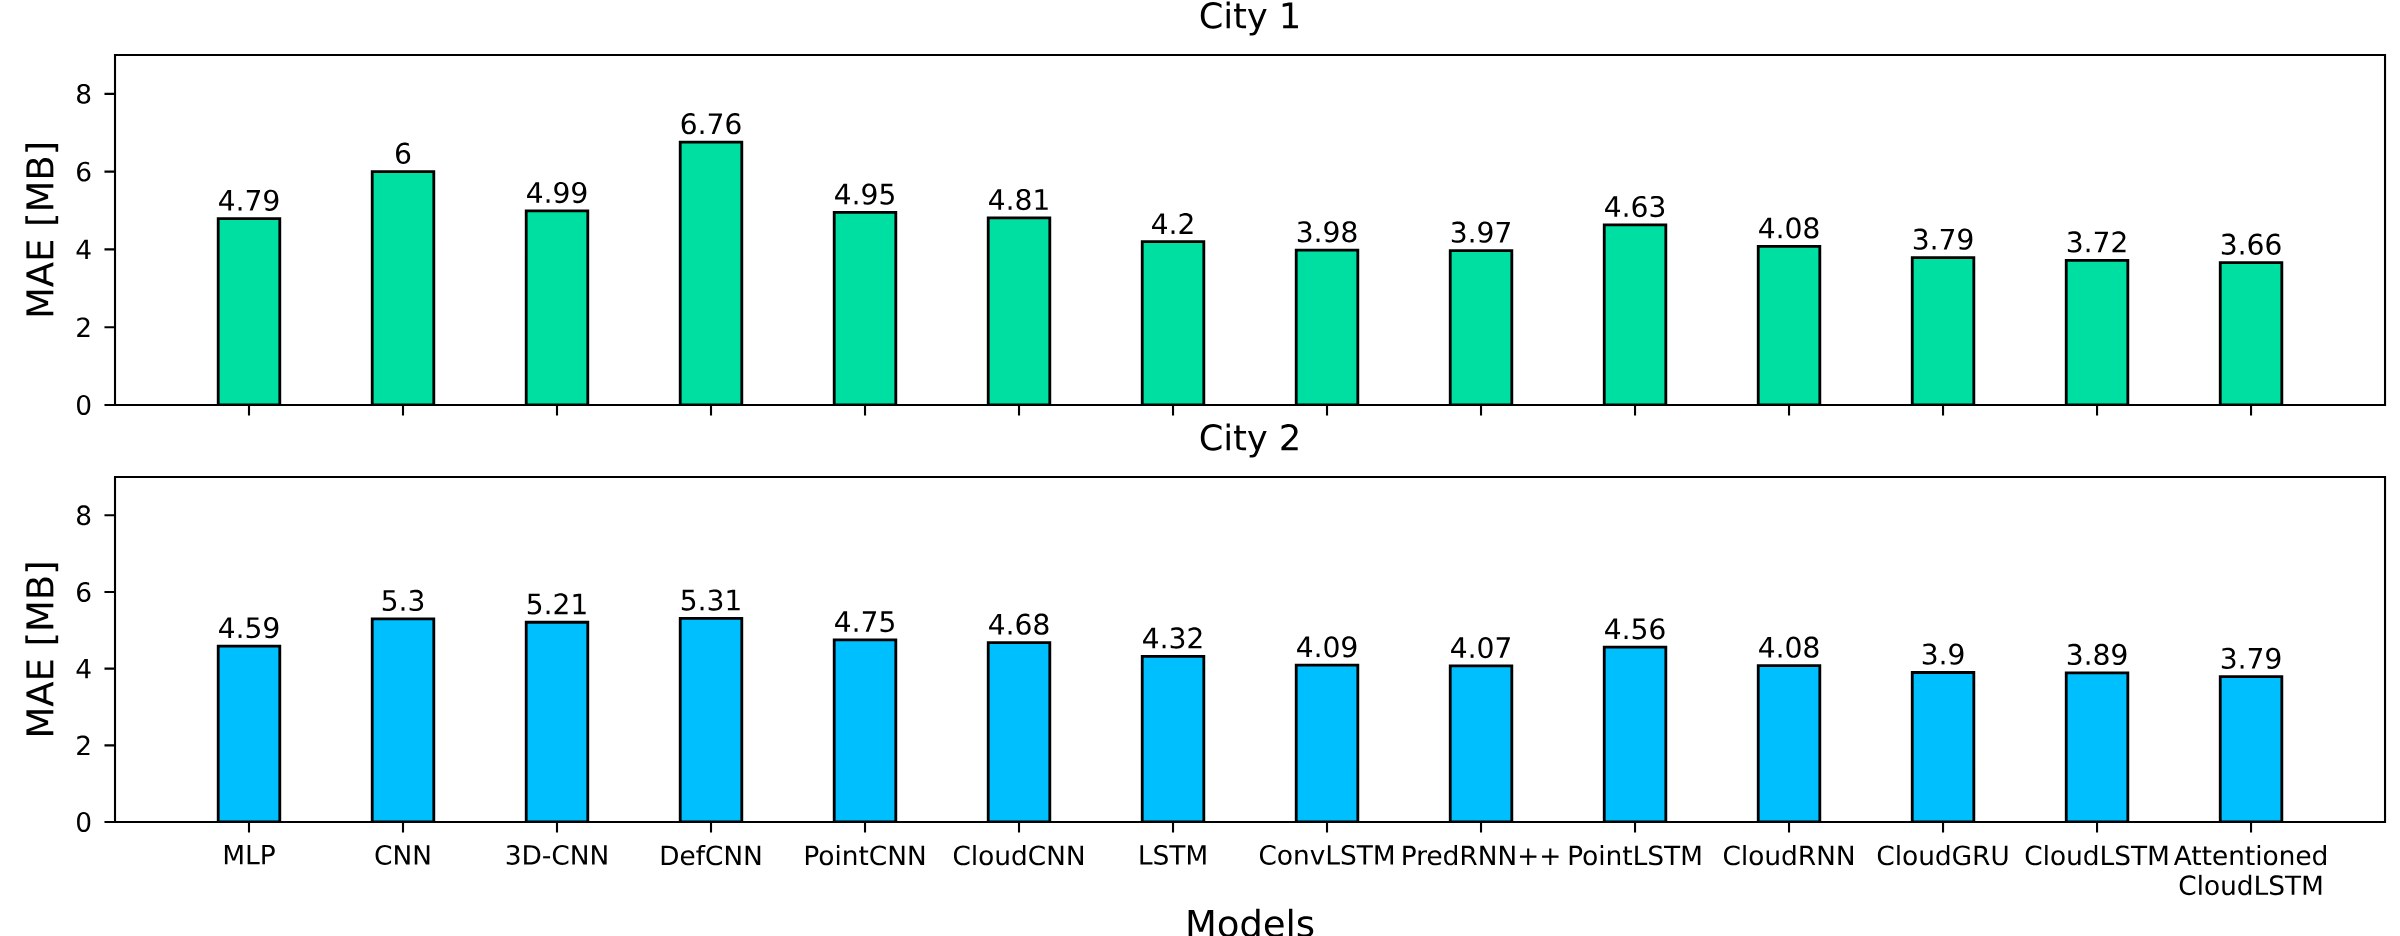 This screenshot has height=936, width=2400. I want to click on x-tick-label: PointCNN, so click(865, 855).